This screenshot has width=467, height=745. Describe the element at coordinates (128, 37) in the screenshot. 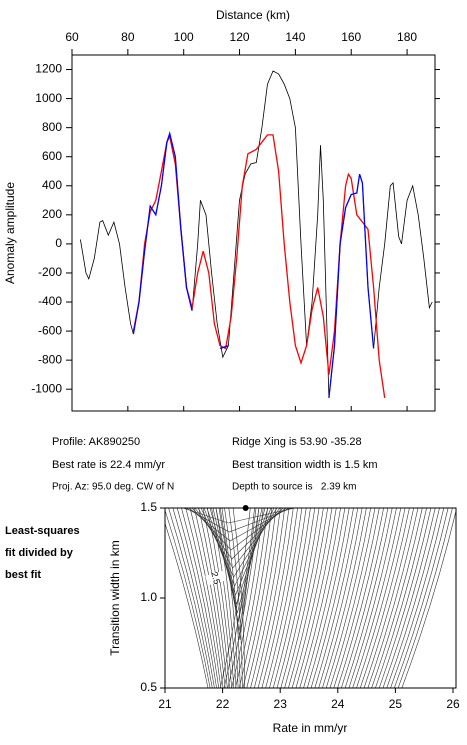

I see `x-tick-label: 80` at that location.